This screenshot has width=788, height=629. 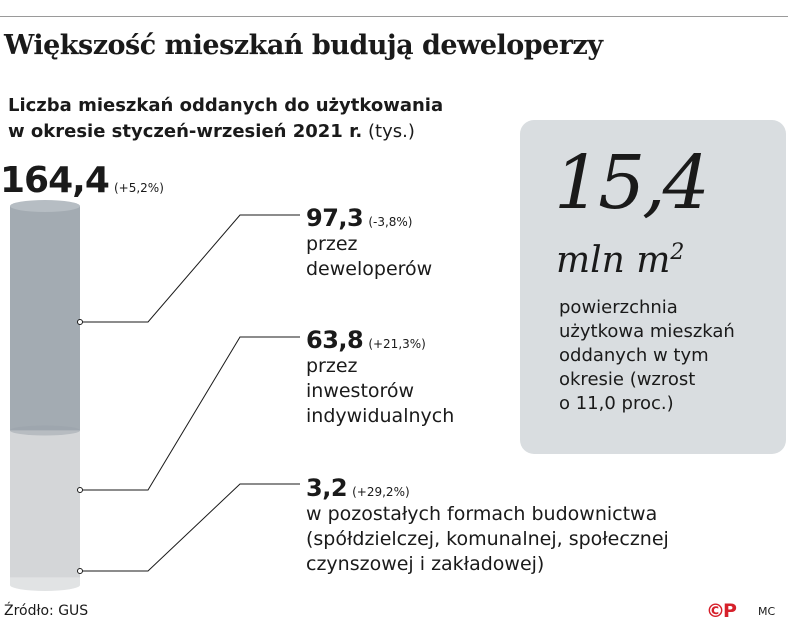 What do you see at coordinates (369, 243) in the screenshot?
I see `segment-label-developers: 97,3 (-3,8%) przez deweloperów` at bounding box center [369, 243].